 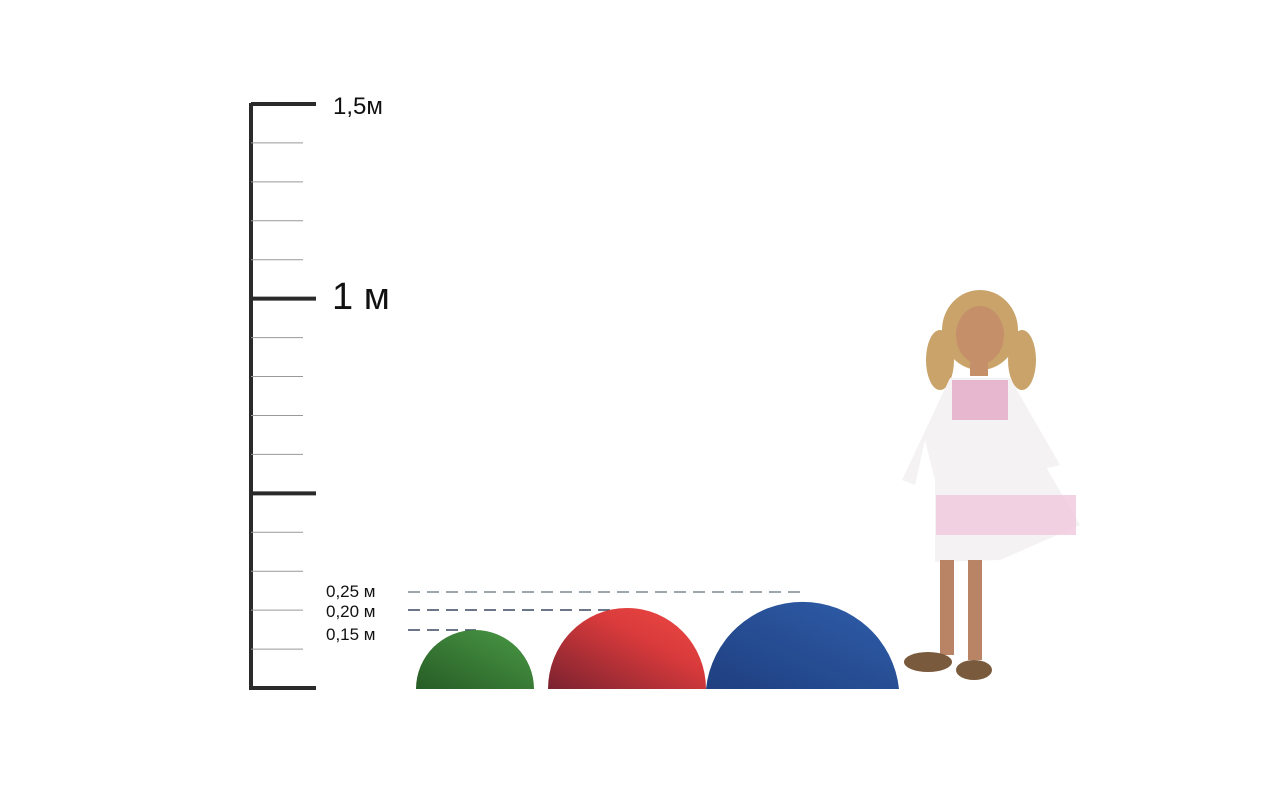 What do you see at coordinates (361, 297) in the screenshot?
I see `label-1m: 1 м` at bounding box center [361, 297].